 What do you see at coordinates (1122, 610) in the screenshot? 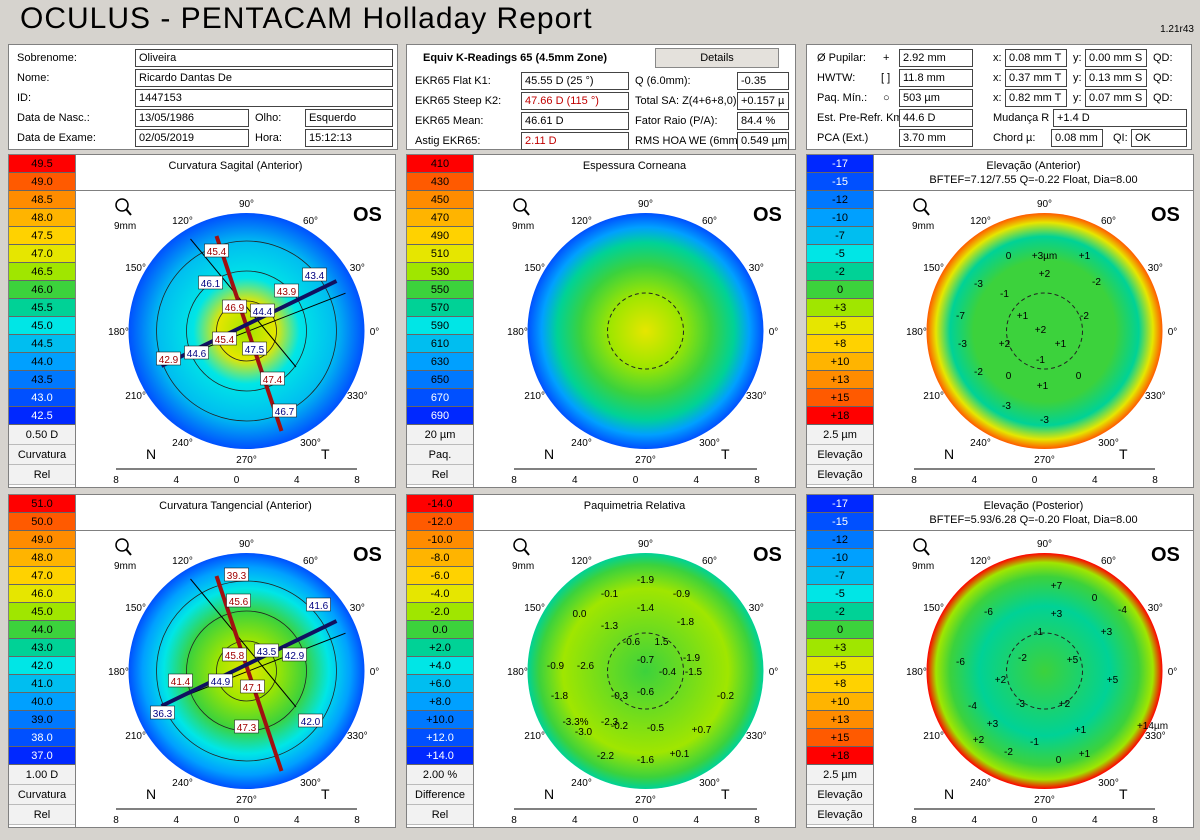
I see `map-value-label: -4` at bounding box center [1122, 610].